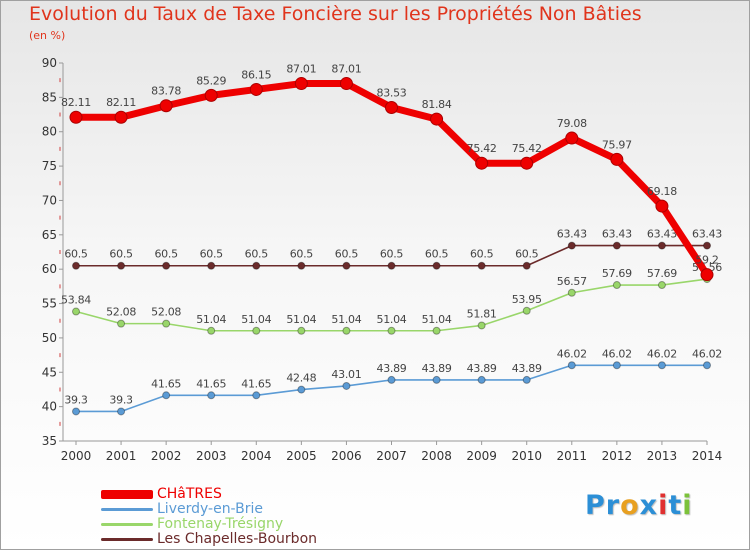 The image size is (750, 550). What do you see at coordinates (49, 97) in the screenshot?
I see `y-tick-label: 85` at bounding box center [49, 97].